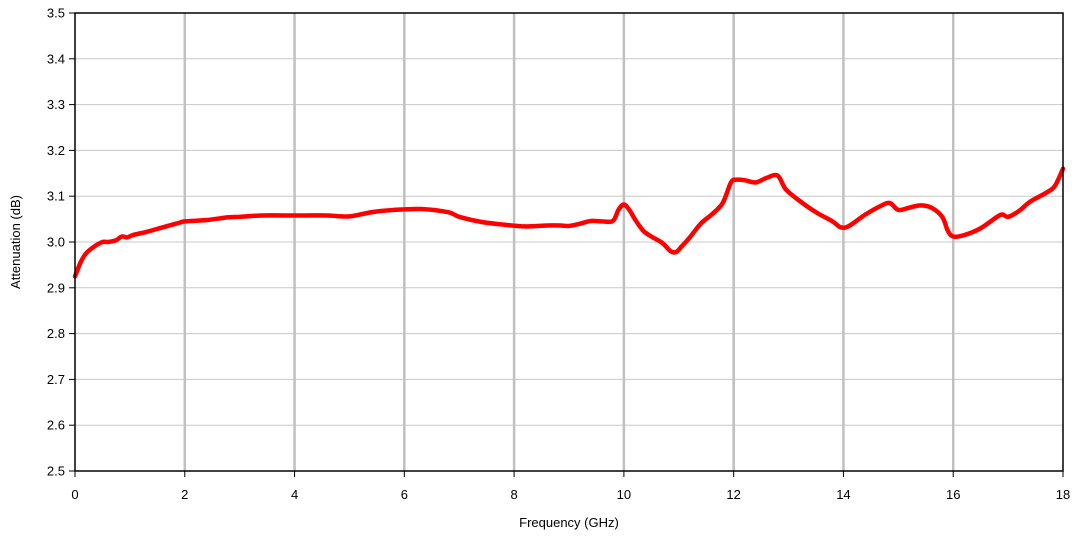  What do you see at coordinates (56, 58) in the screenshot?
I see `y-tick-label: 3.4` at bounding box center [56, 58].